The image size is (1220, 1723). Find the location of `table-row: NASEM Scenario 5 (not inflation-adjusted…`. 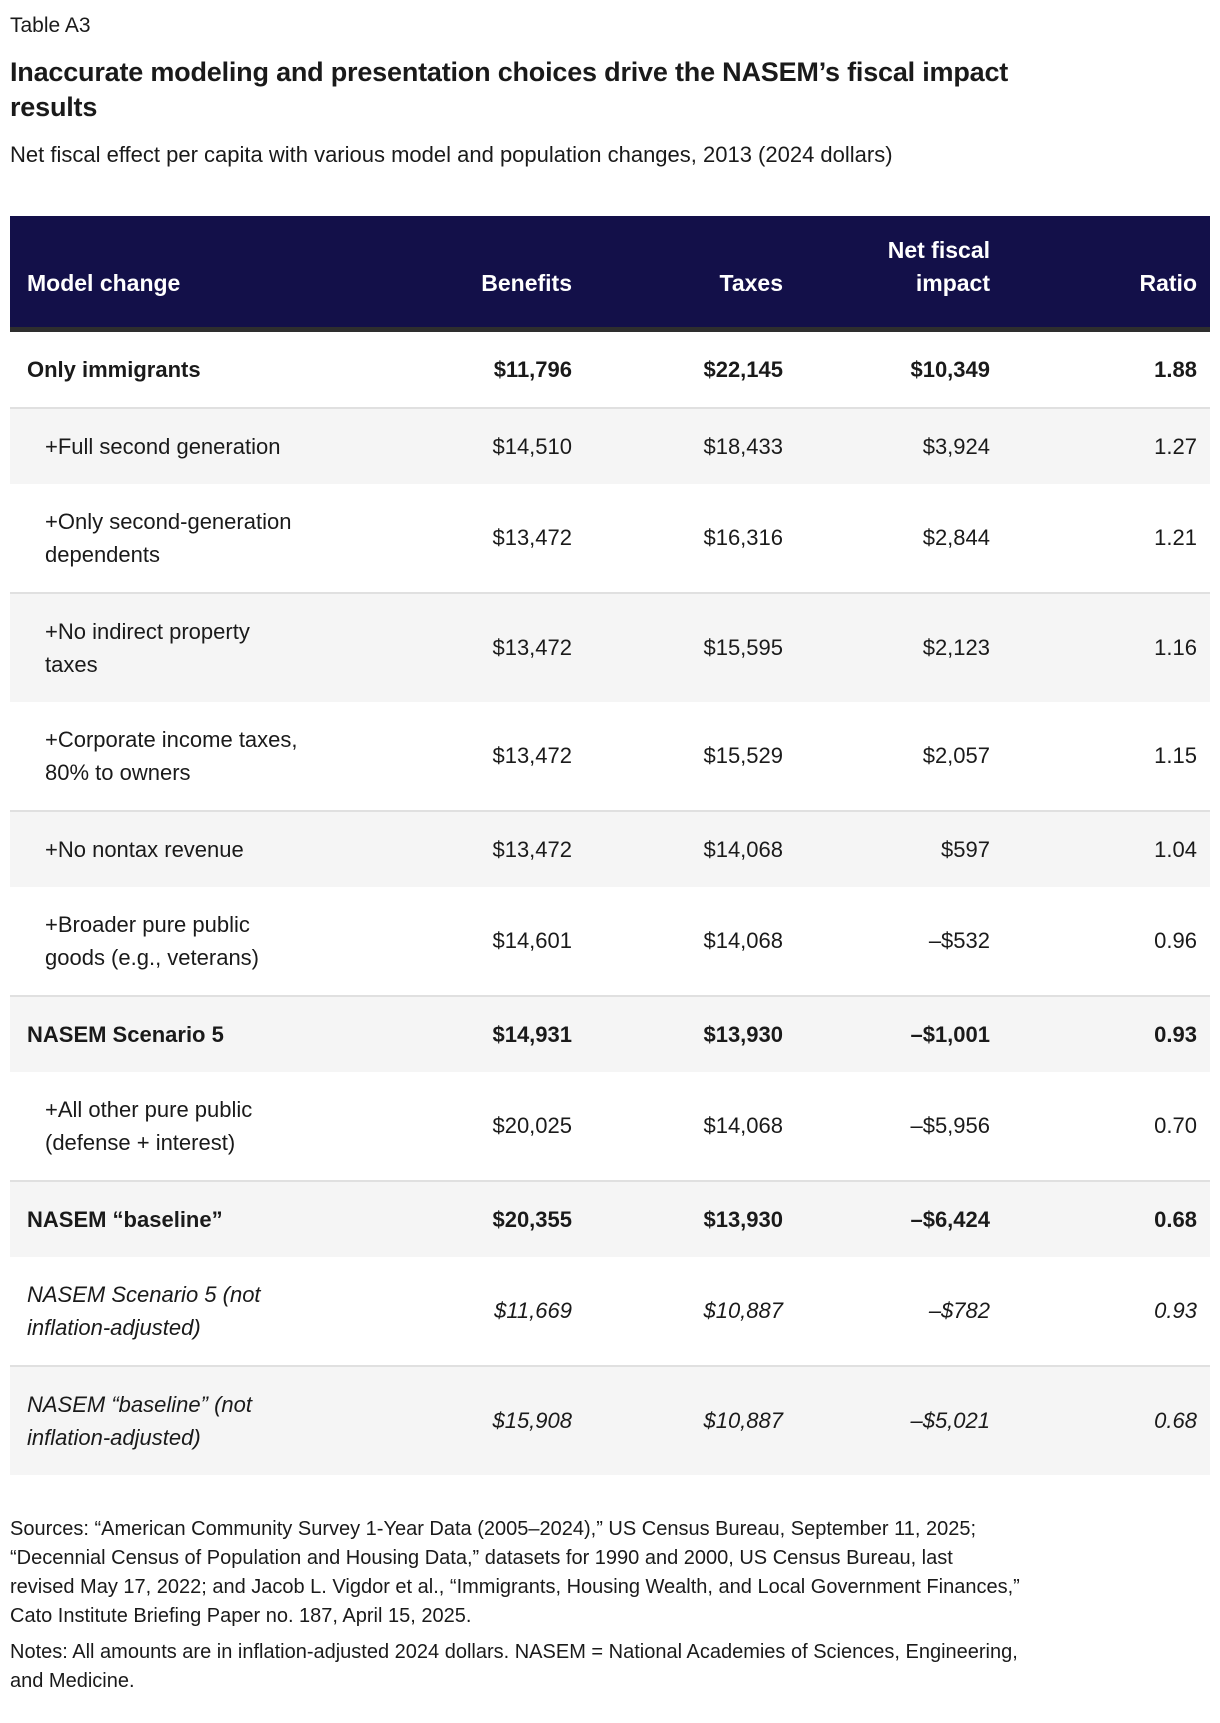

table-row: NASEM Scenario 5 (not inflation-adjusted… is located at coordinates (610, 1311).